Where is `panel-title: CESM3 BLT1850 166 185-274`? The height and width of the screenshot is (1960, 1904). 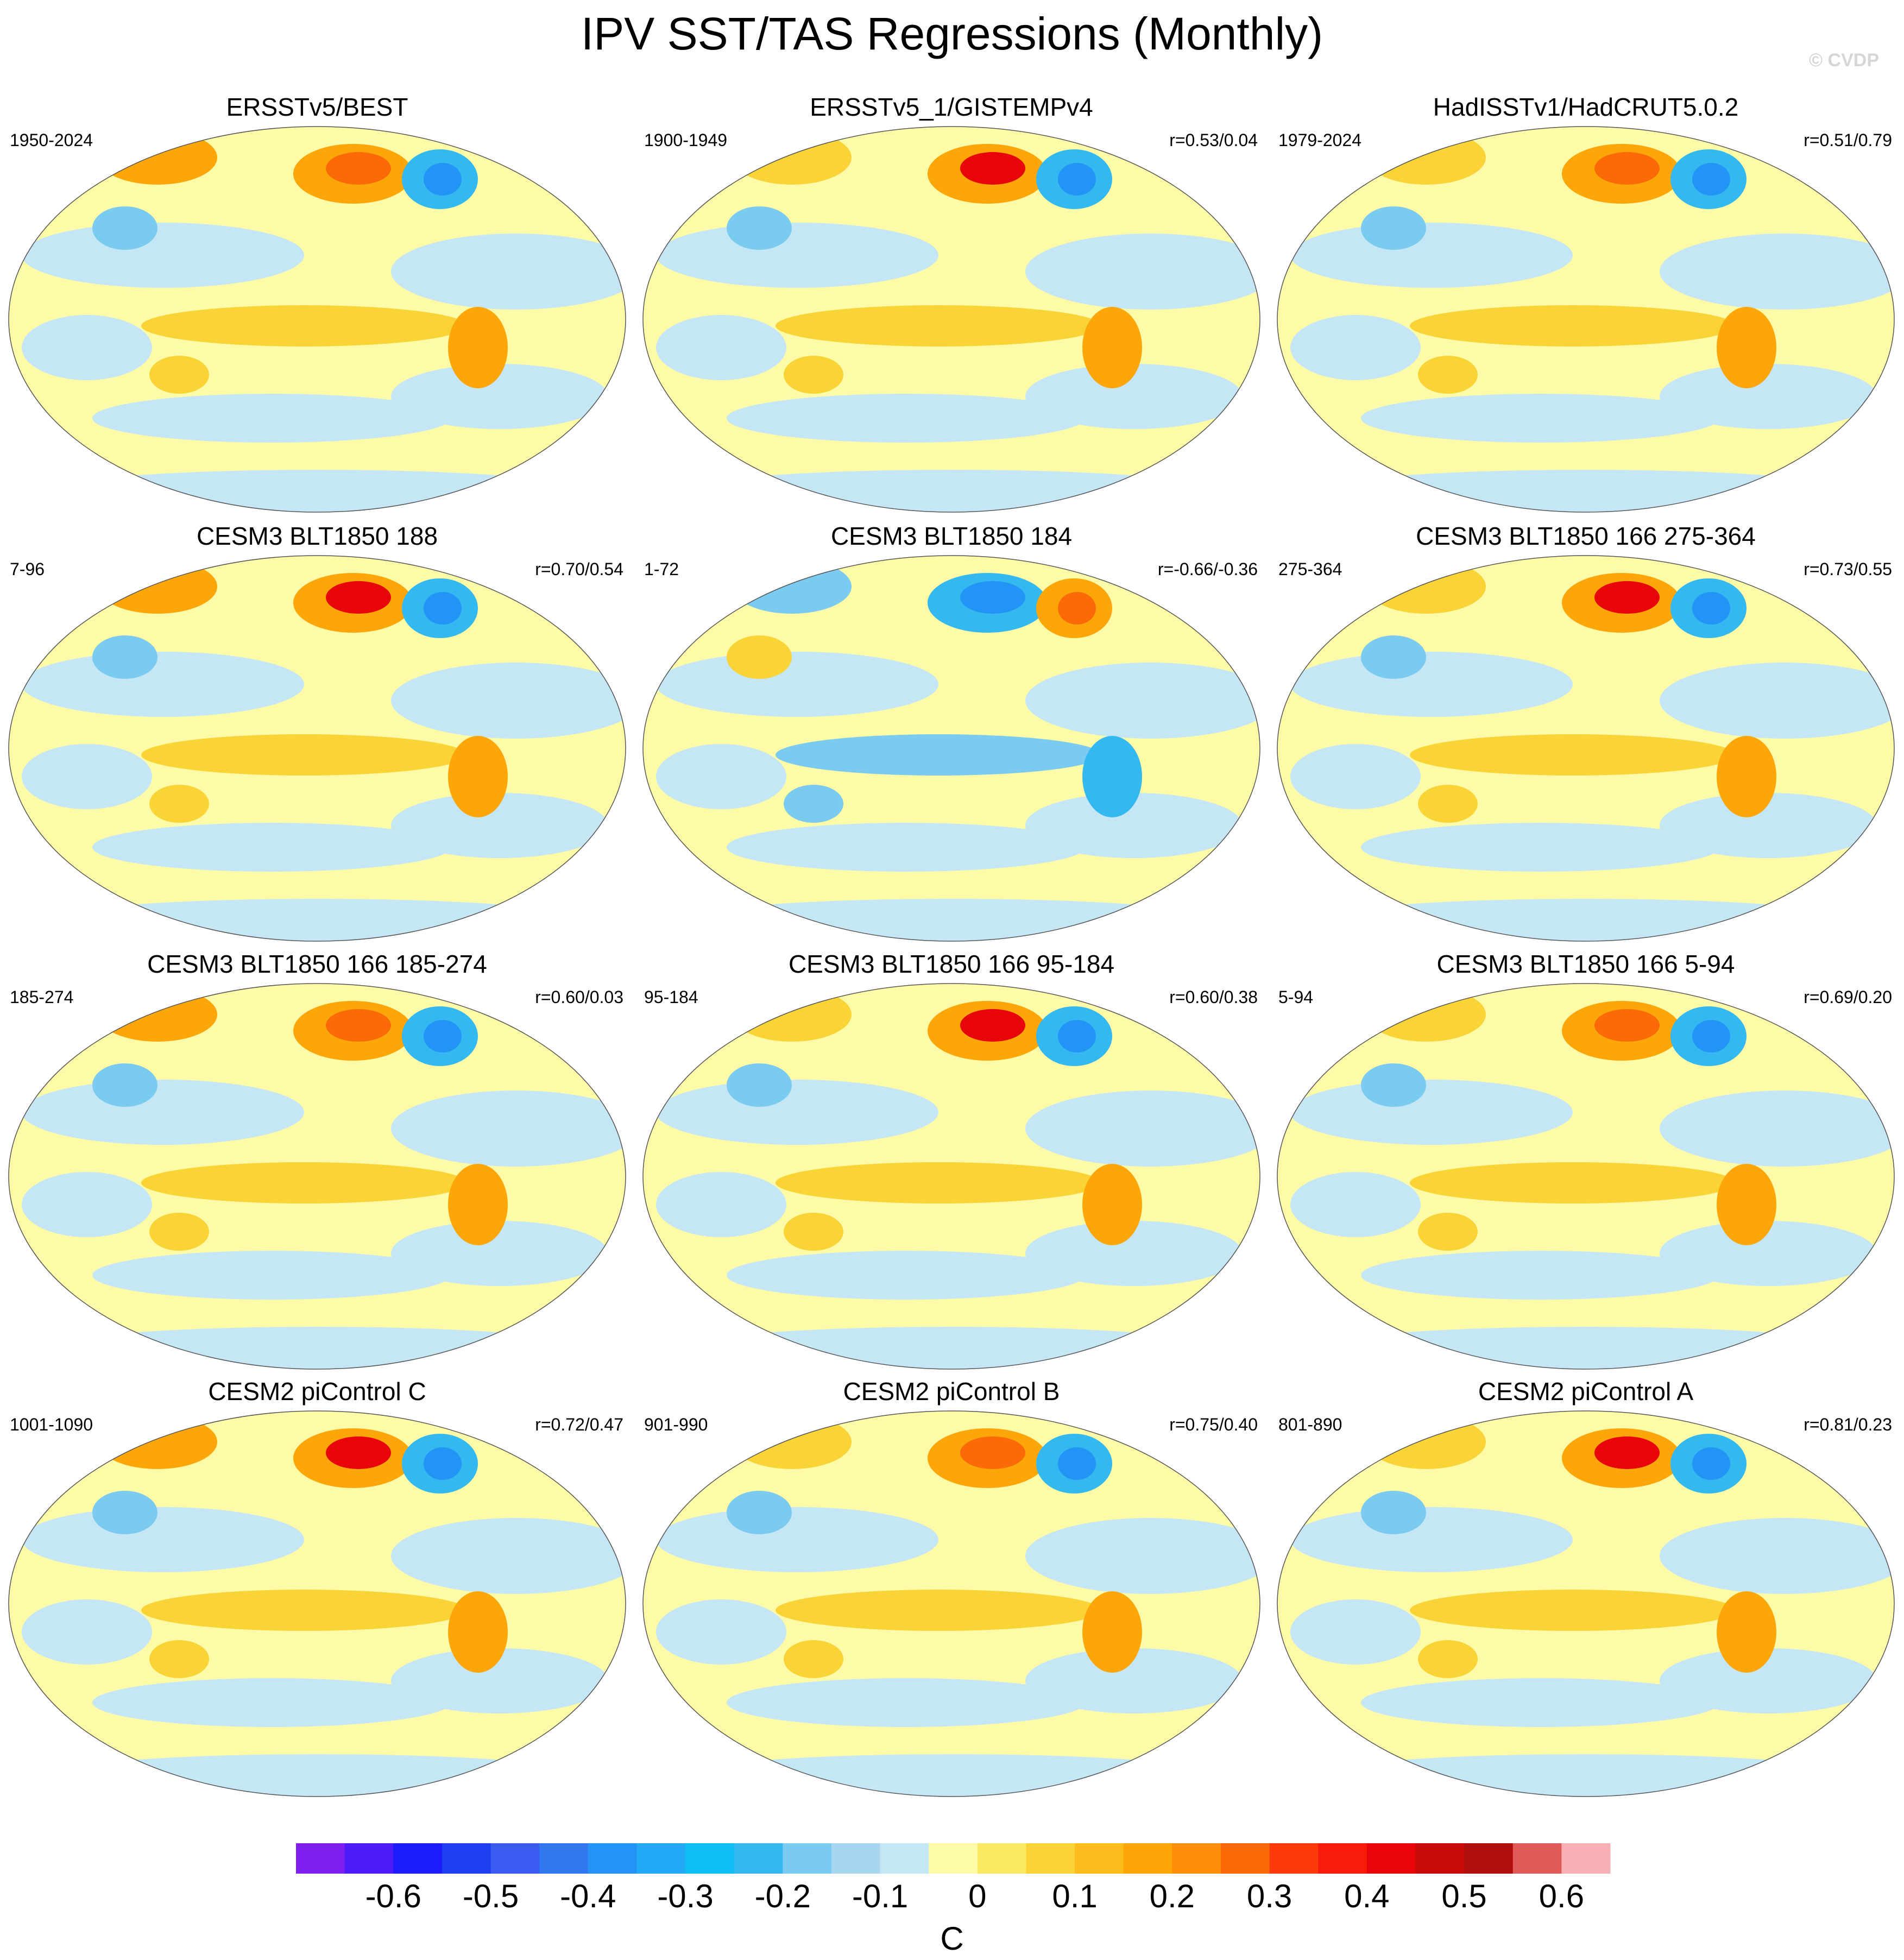 panel-title: CESM3 BLT1850 166 185-274 is located at coordinates (317, 964).